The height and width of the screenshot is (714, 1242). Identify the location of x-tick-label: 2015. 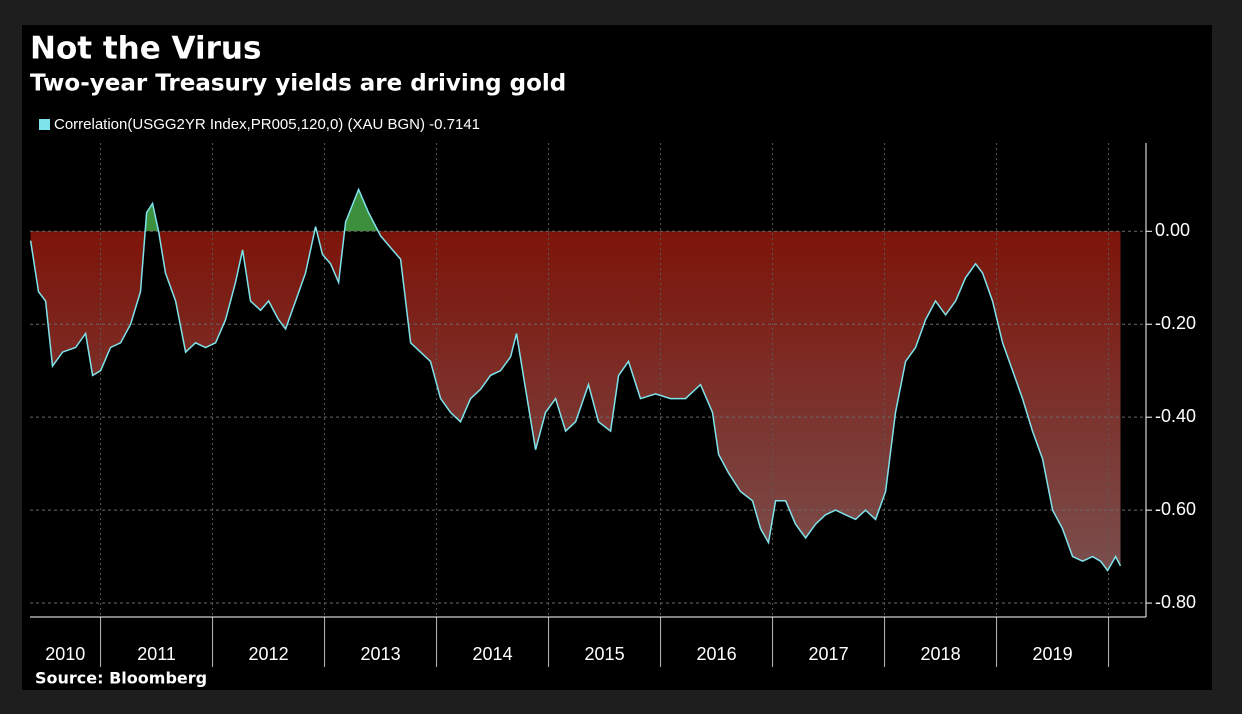
(605, 654).